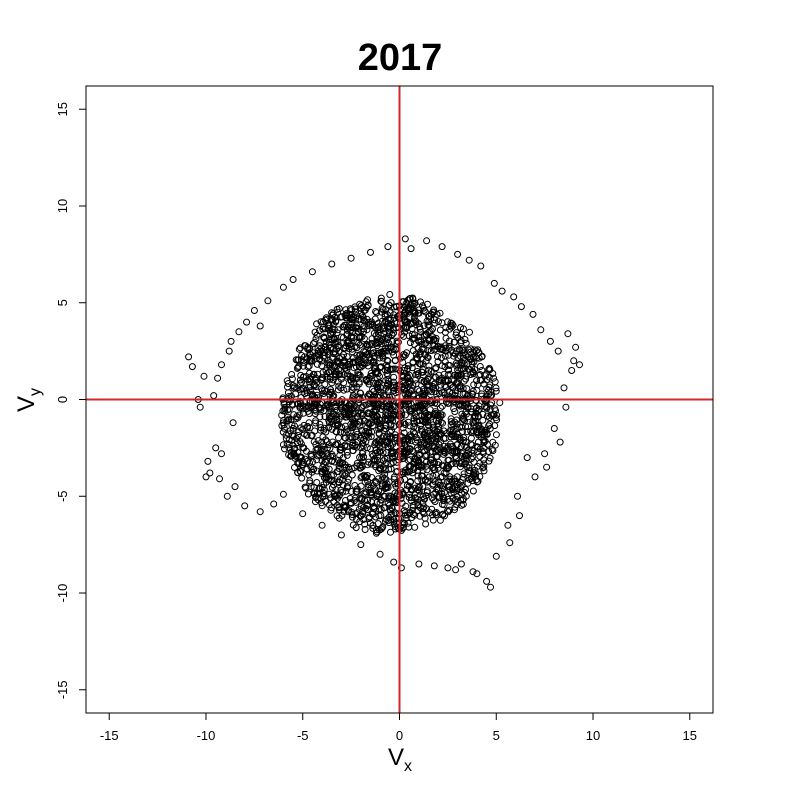  I want to click on x-tick-label: -10, so click(206, 735).